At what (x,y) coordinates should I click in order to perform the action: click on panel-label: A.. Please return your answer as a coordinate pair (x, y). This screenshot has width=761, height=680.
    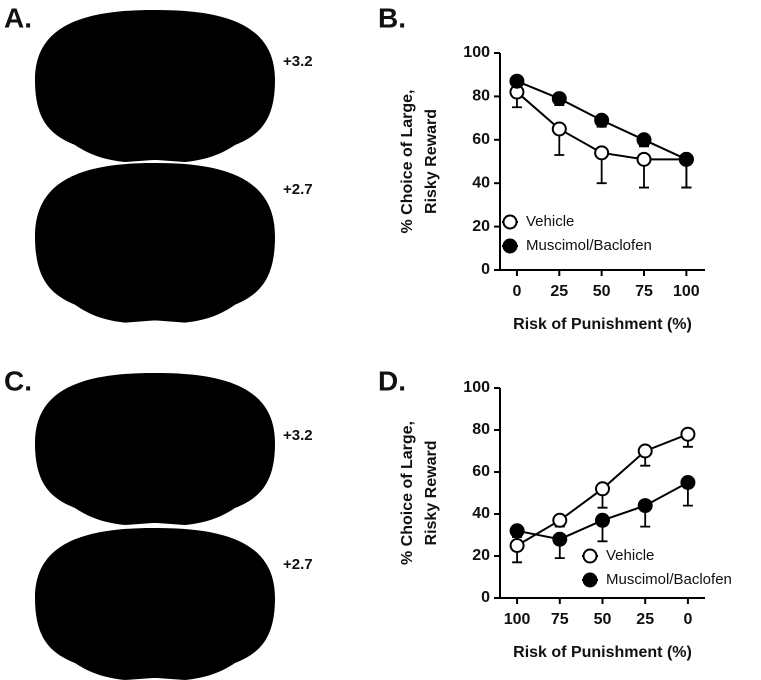
    Looking at the image, I should click on (18, 17).